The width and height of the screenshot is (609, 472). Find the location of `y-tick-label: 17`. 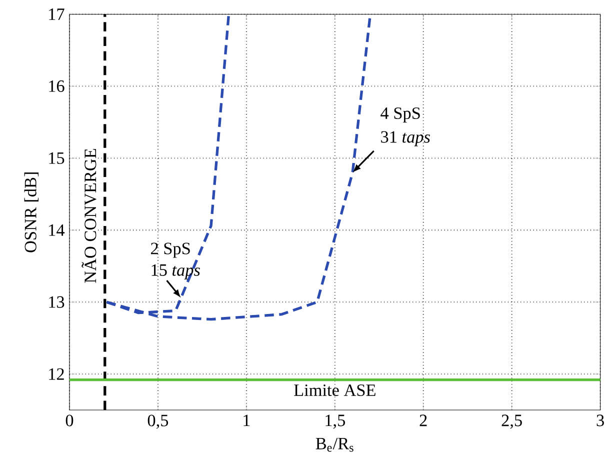

y-tick-label: 17 is located at coordinates (56, 14).